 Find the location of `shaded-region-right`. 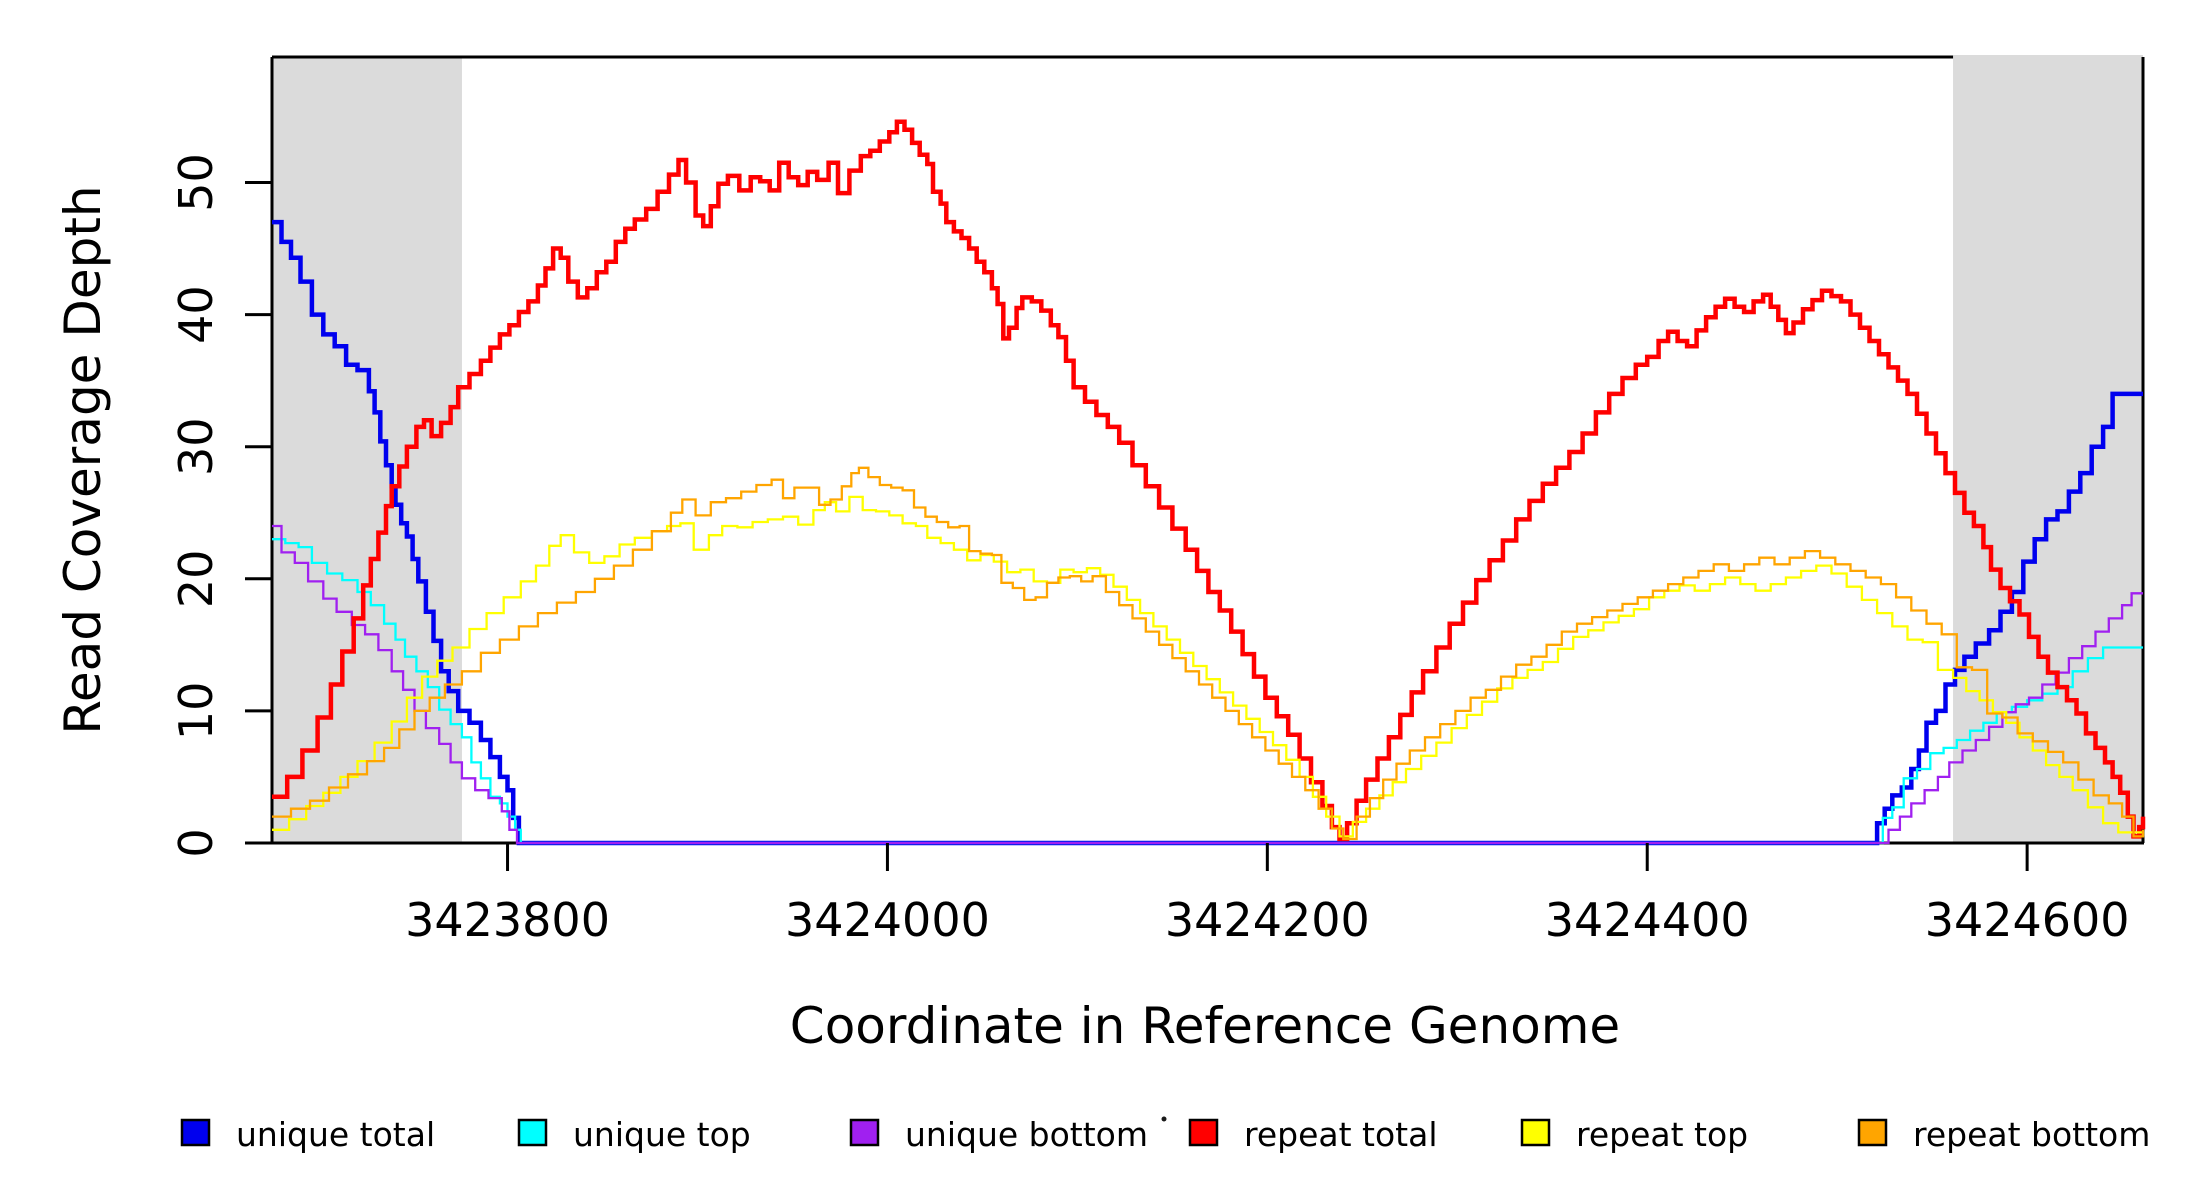

shaded-region-right is located at coordinates (2048, 449).